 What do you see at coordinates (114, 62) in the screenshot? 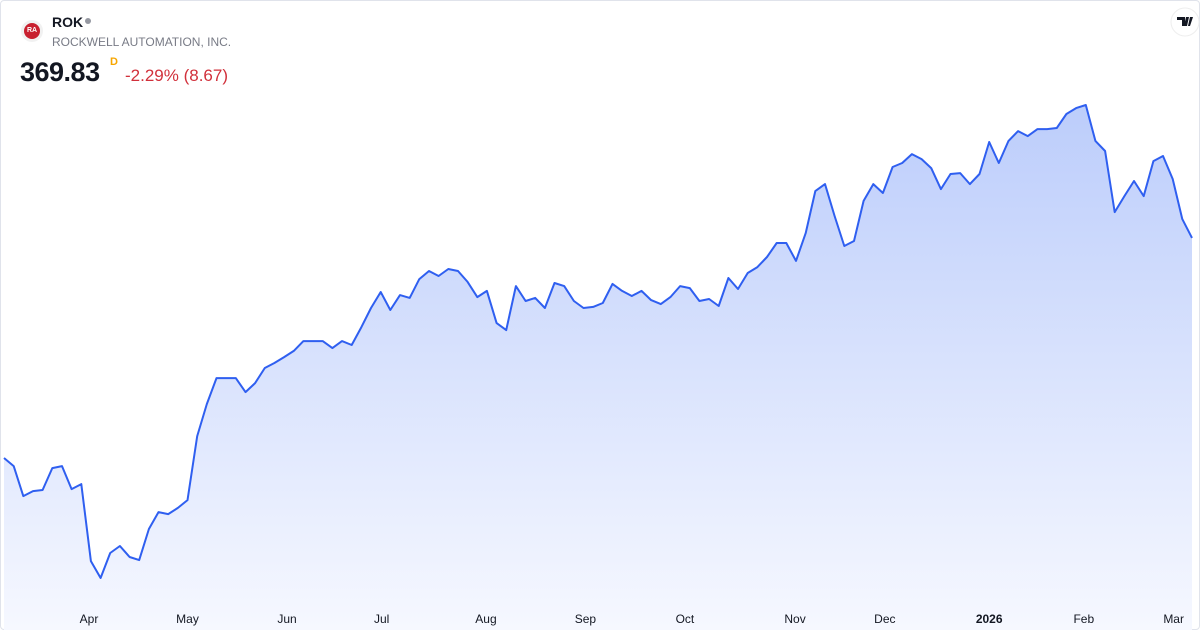
I see `interval: D` at bounding box center [114, 62].